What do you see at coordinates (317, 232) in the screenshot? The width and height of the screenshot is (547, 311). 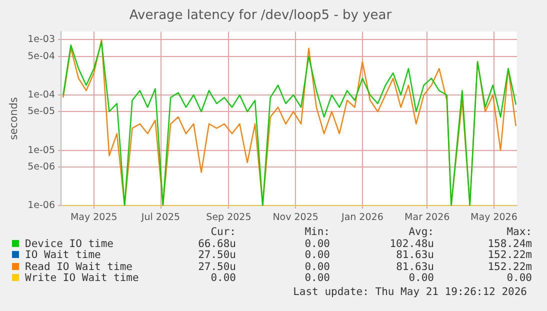 I see `text: Min:` at bounding box center [317, 232].